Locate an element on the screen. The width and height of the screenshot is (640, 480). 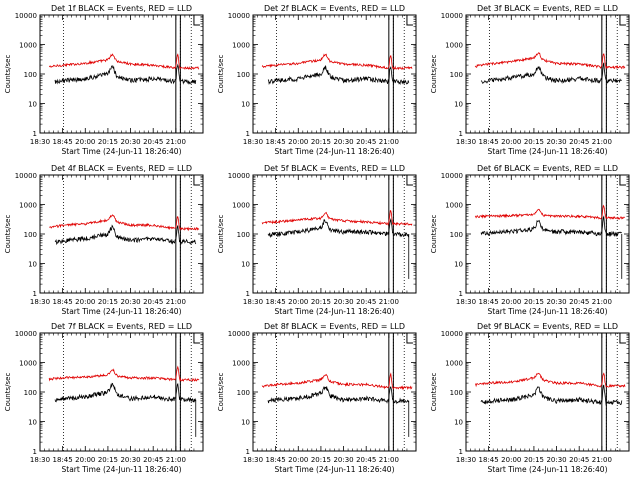
panel-title: Det 7f BLACK = Events, RED = LLD is located at coordinates (121, 326).